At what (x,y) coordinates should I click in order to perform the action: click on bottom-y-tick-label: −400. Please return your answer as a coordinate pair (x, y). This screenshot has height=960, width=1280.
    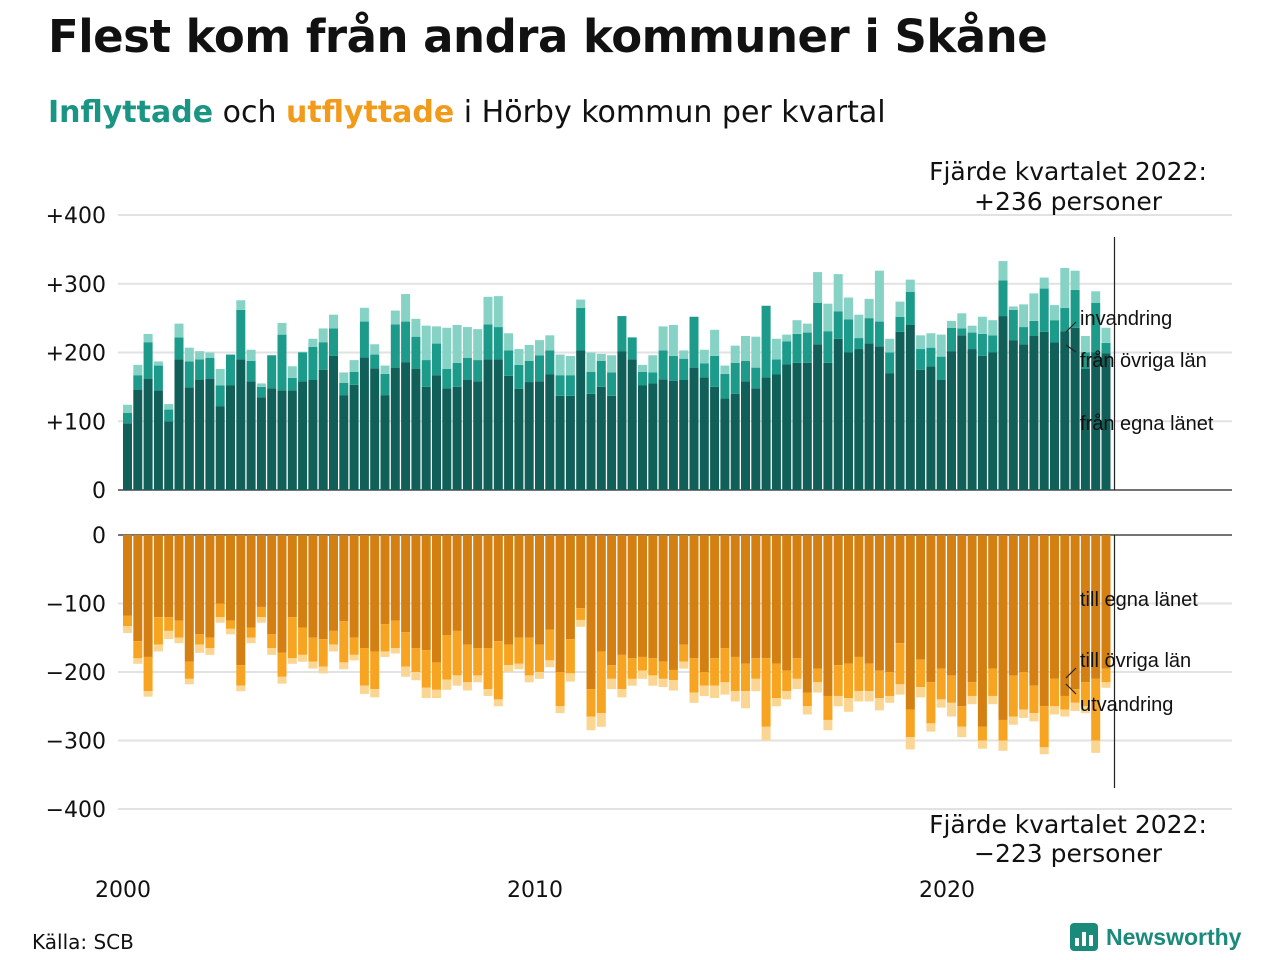
    Looking at the image, I should click on (76, 810).